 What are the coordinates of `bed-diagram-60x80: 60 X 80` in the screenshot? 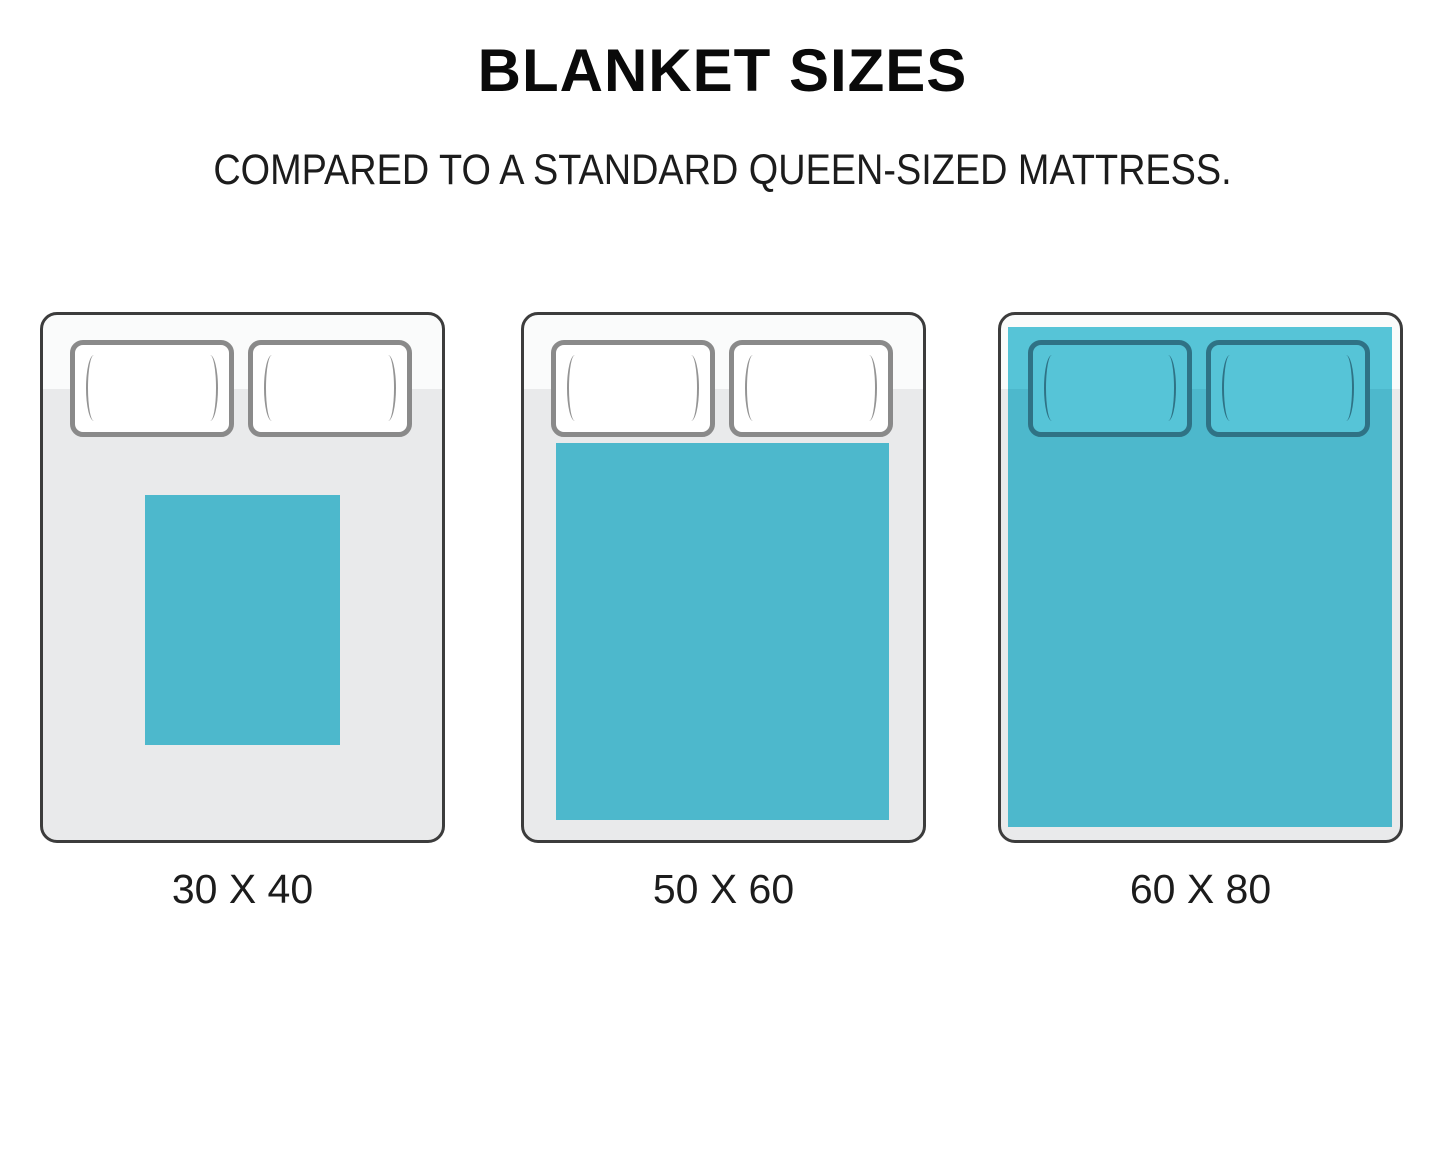 It's located at (1200, 612).